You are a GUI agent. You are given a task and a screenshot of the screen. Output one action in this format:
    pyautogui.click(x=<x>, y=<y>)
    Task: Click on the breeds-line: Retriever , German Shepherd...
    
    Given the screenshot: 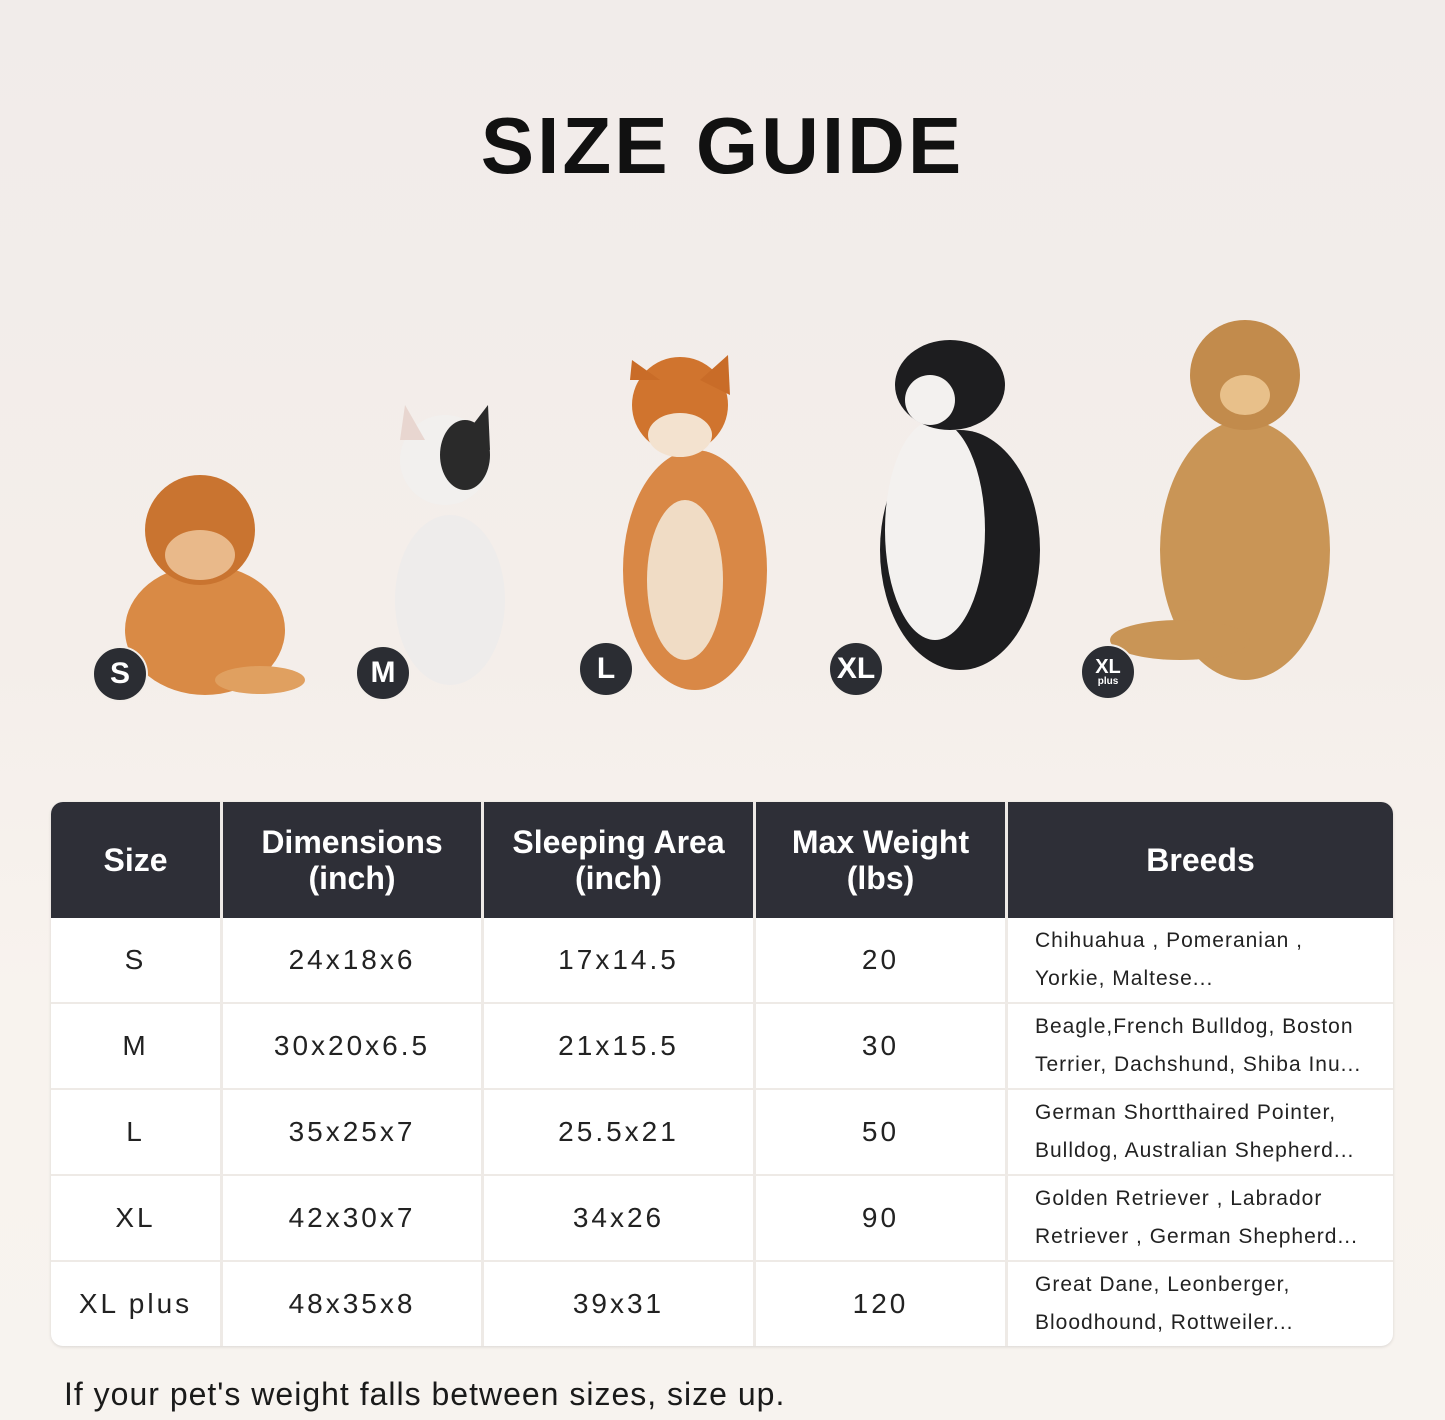 What is the action you would take?
    pyautogui.click(x=1196, y=1236)
    